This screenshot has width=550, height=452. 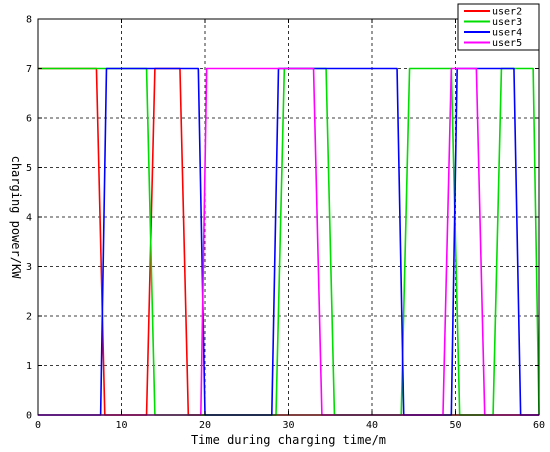 I want to click on legend-label-user3: user3, so click(x=507, y=22).